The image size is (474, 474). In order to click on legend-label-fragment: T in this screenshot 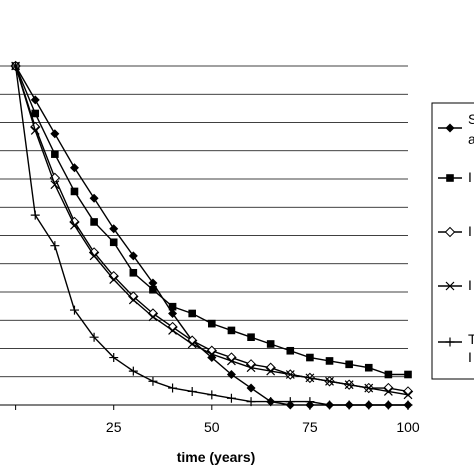, I will do `click(471, 339)`.